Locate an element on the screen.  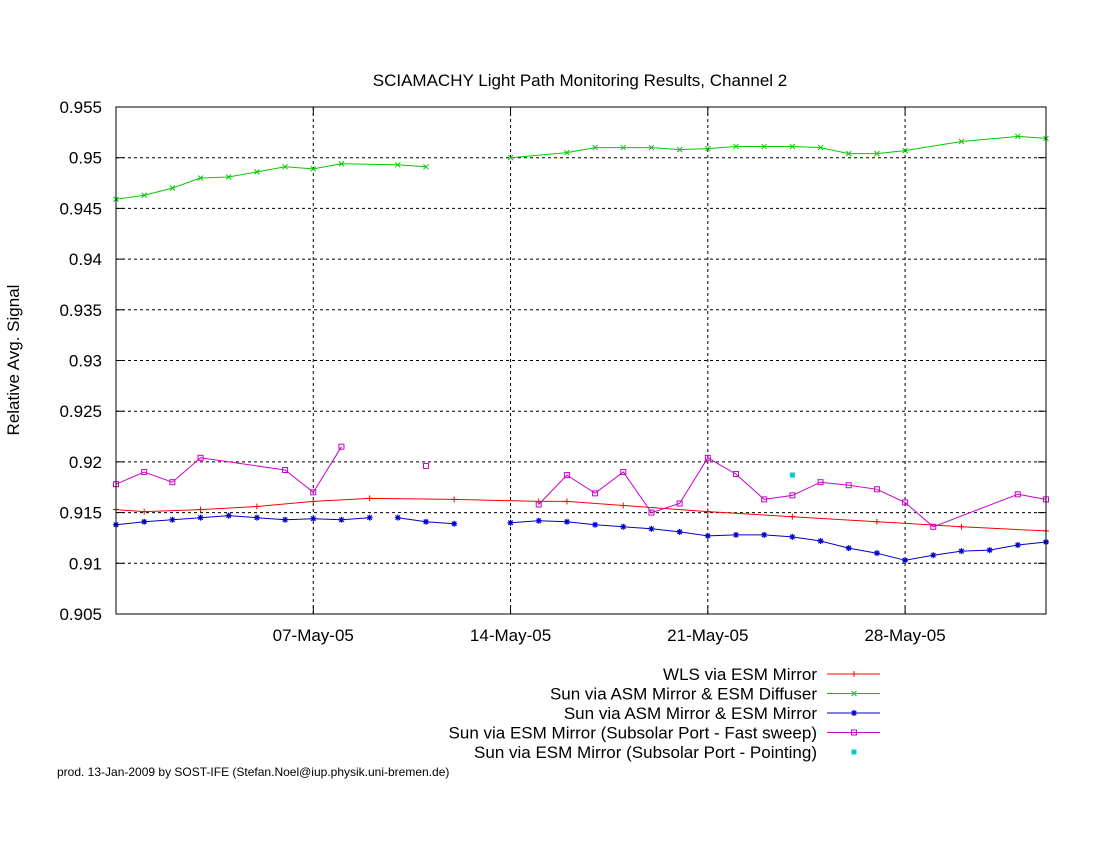
x-tick-label: 07-May-05 is located at coordinates (313, 635).